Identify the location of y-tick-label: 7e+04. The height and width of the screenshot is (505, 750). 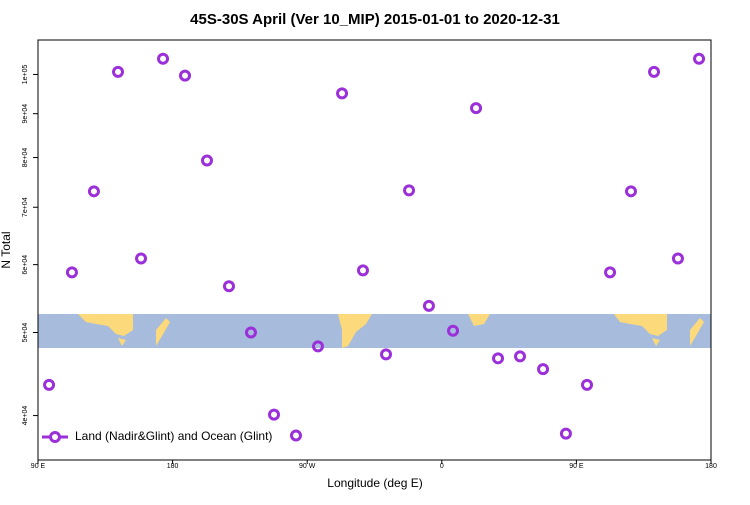
(25, 207).